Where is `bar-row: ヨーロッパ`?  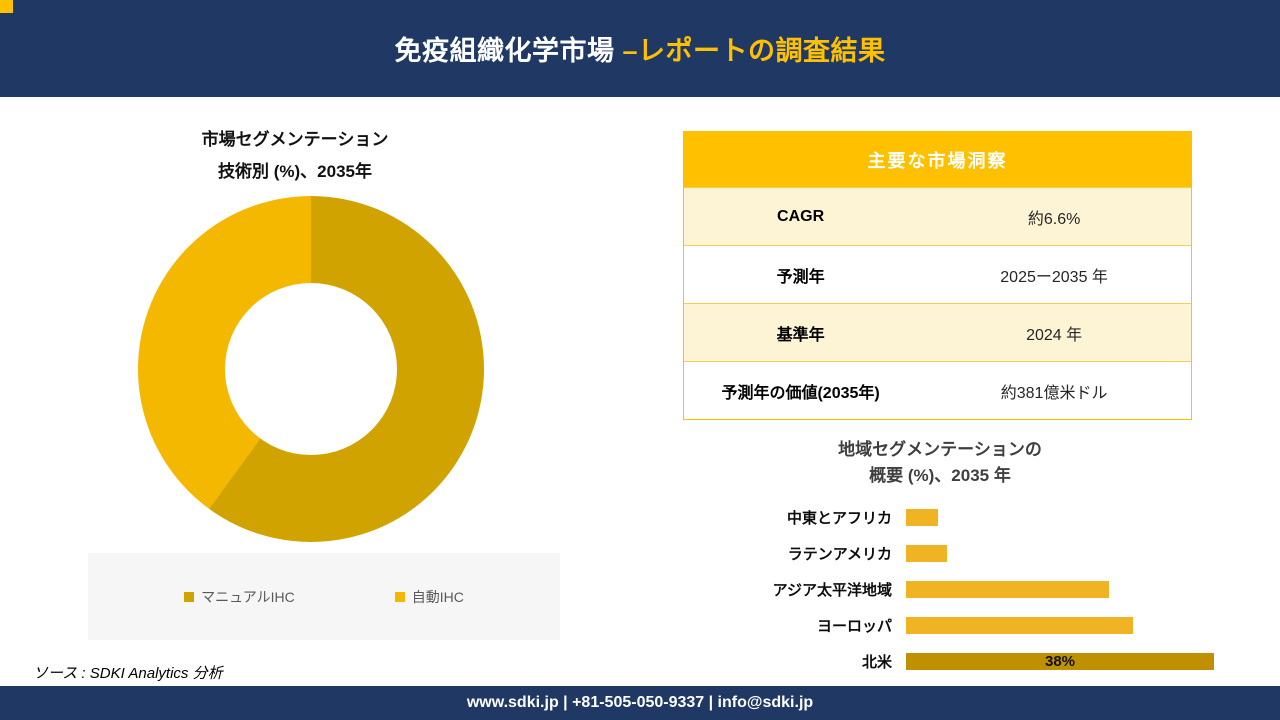
bar-row: ヨーロッパ is located at coordinates (968, 625).